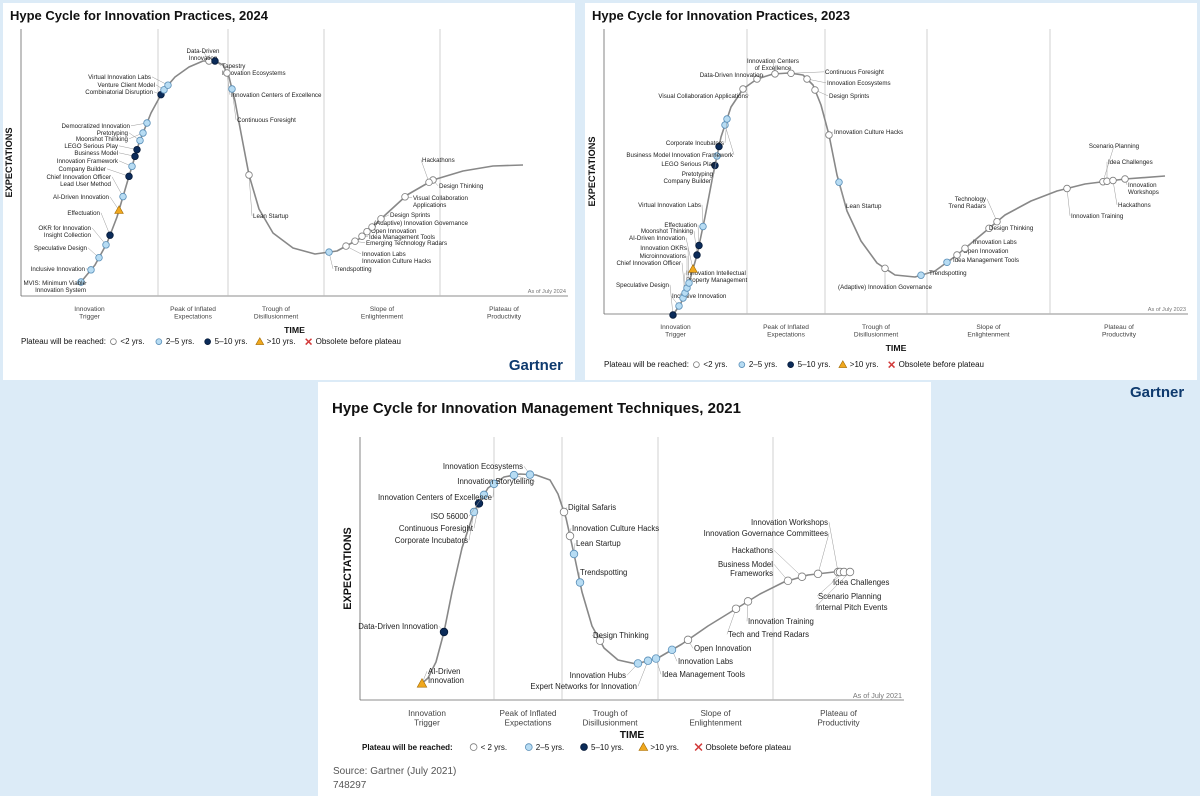 The width and height of the screenshot is (1200, 796). Describe the element at coordinates (440, 202) in the screenshot. I see `point-label: Visual Collaboration Applications` at that location.